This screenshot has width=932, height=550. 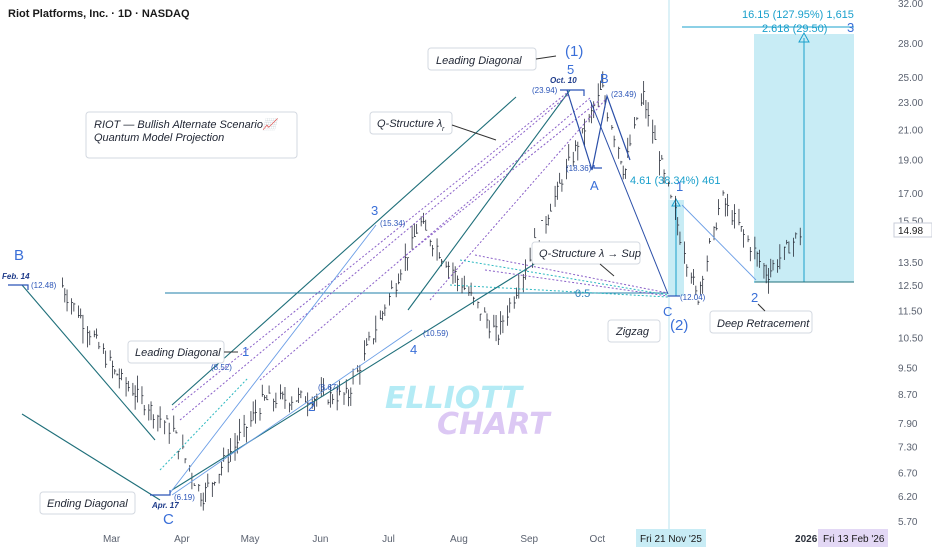 What do you see at coordinates (320, 539) in the screenshot?
I see `x-tick-label: Jun` at bounding box center [320, 539].